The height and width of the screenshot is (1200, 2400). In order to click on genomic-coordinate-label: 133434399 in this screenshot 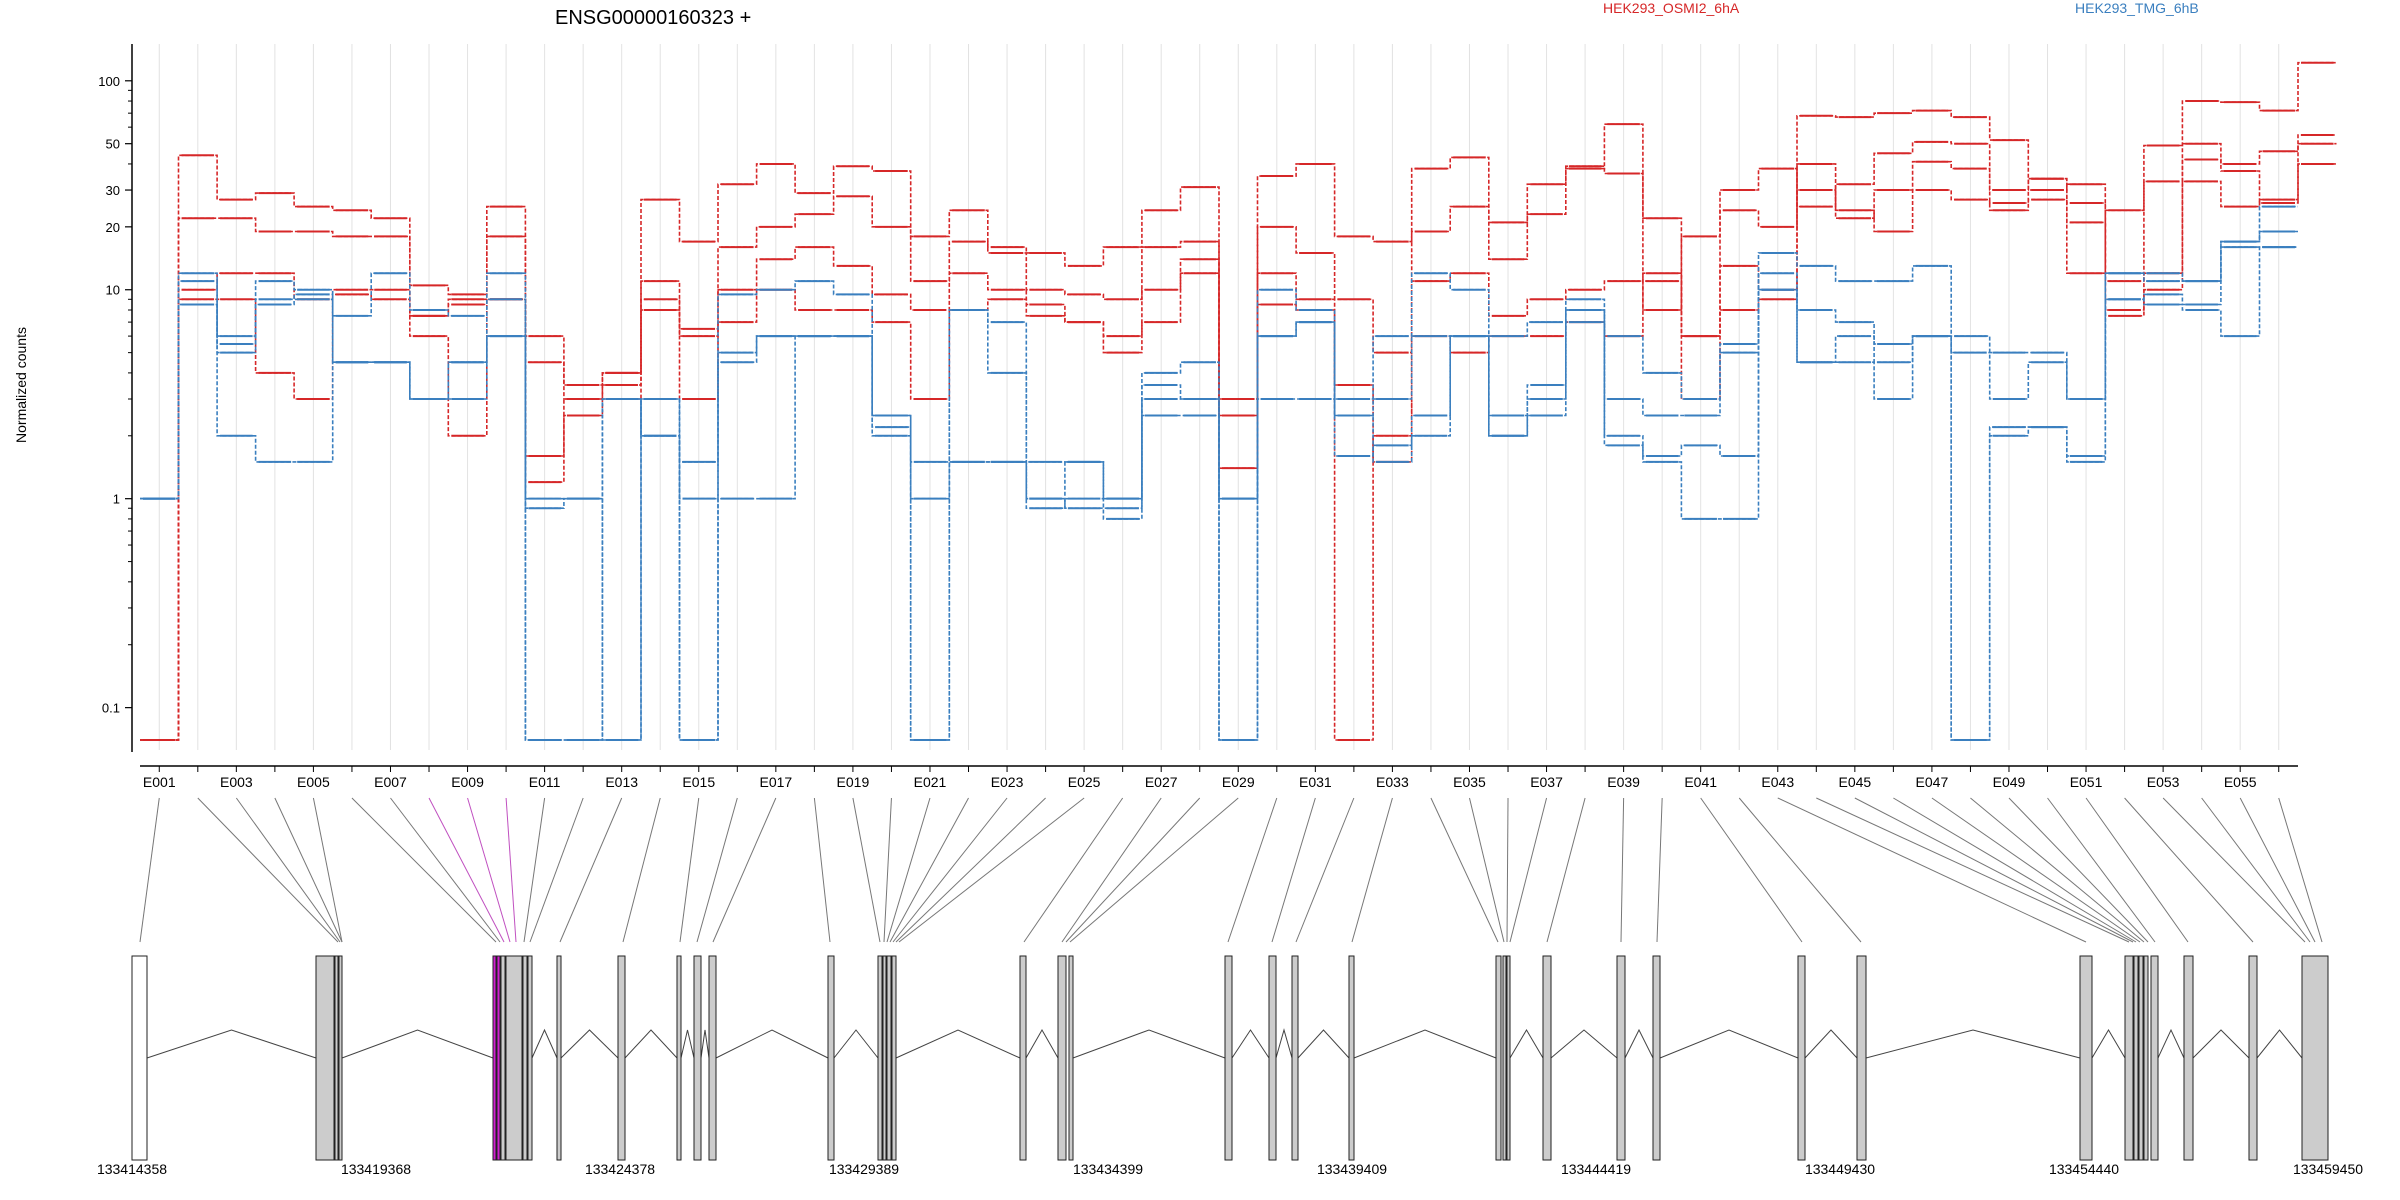, I will do `click(1108, 1169)`.